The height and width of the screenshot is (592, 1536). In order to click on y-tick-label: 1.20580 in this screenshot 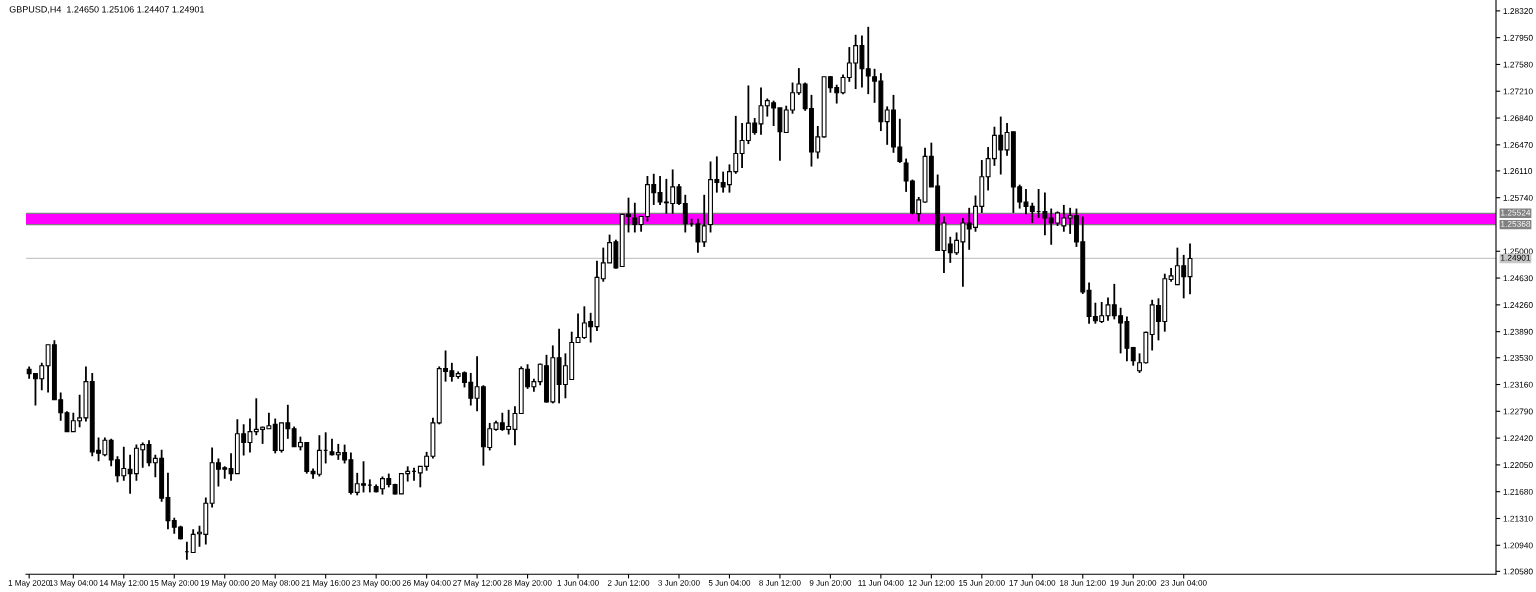, I will do `click(1518, 571)`.